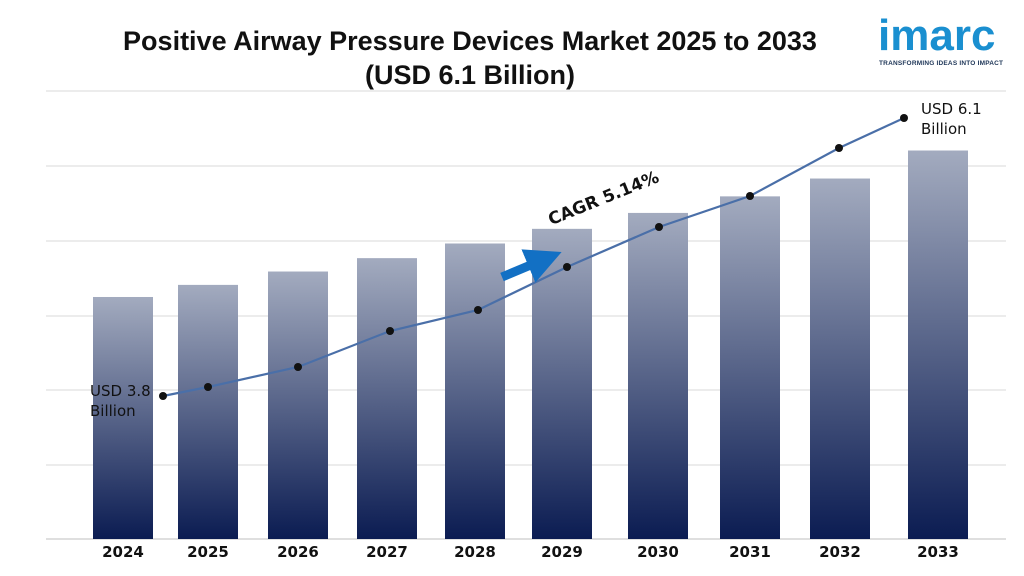  What do you see at coordinates (941, 63) in the screenshot?
I see `logo-tagline: TRANSFORMING IDEAS INTO IMPACT` at bounding box center [941, 63].